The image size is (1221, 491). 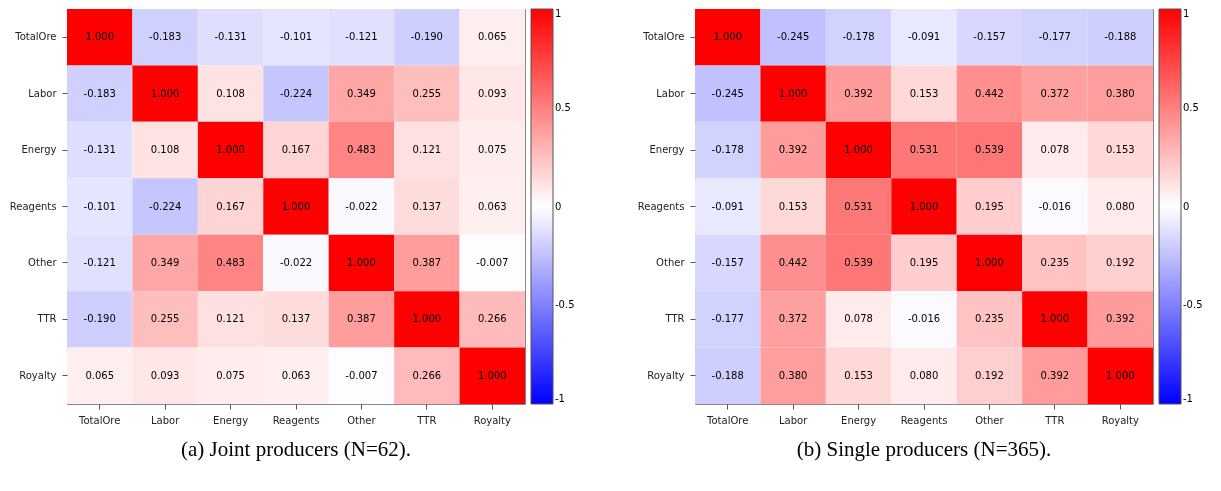 I want to click on data-label: 0.137, so click(x=296, y=319).